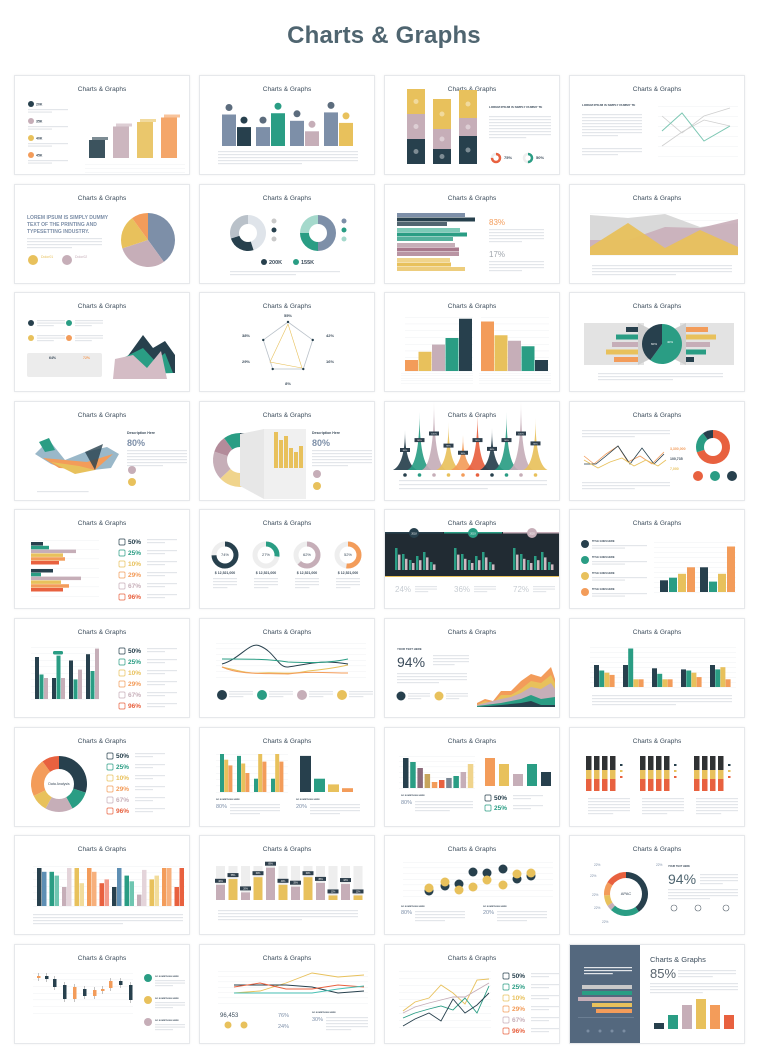 This screenshot has height=1058, width=768. What do you see at coordinates (326, 433) in the screenshot?
I see `svg-text: Description Here` at bounding box center [326, 433].